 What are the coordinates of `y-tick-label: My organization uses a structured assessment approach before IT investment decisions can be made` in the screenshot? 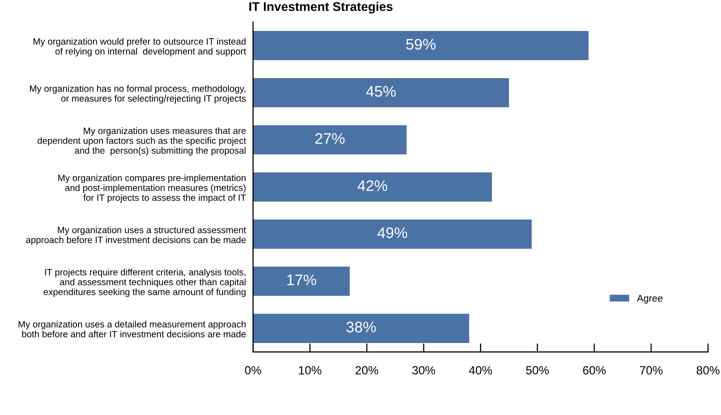 It's located at (136, 235).